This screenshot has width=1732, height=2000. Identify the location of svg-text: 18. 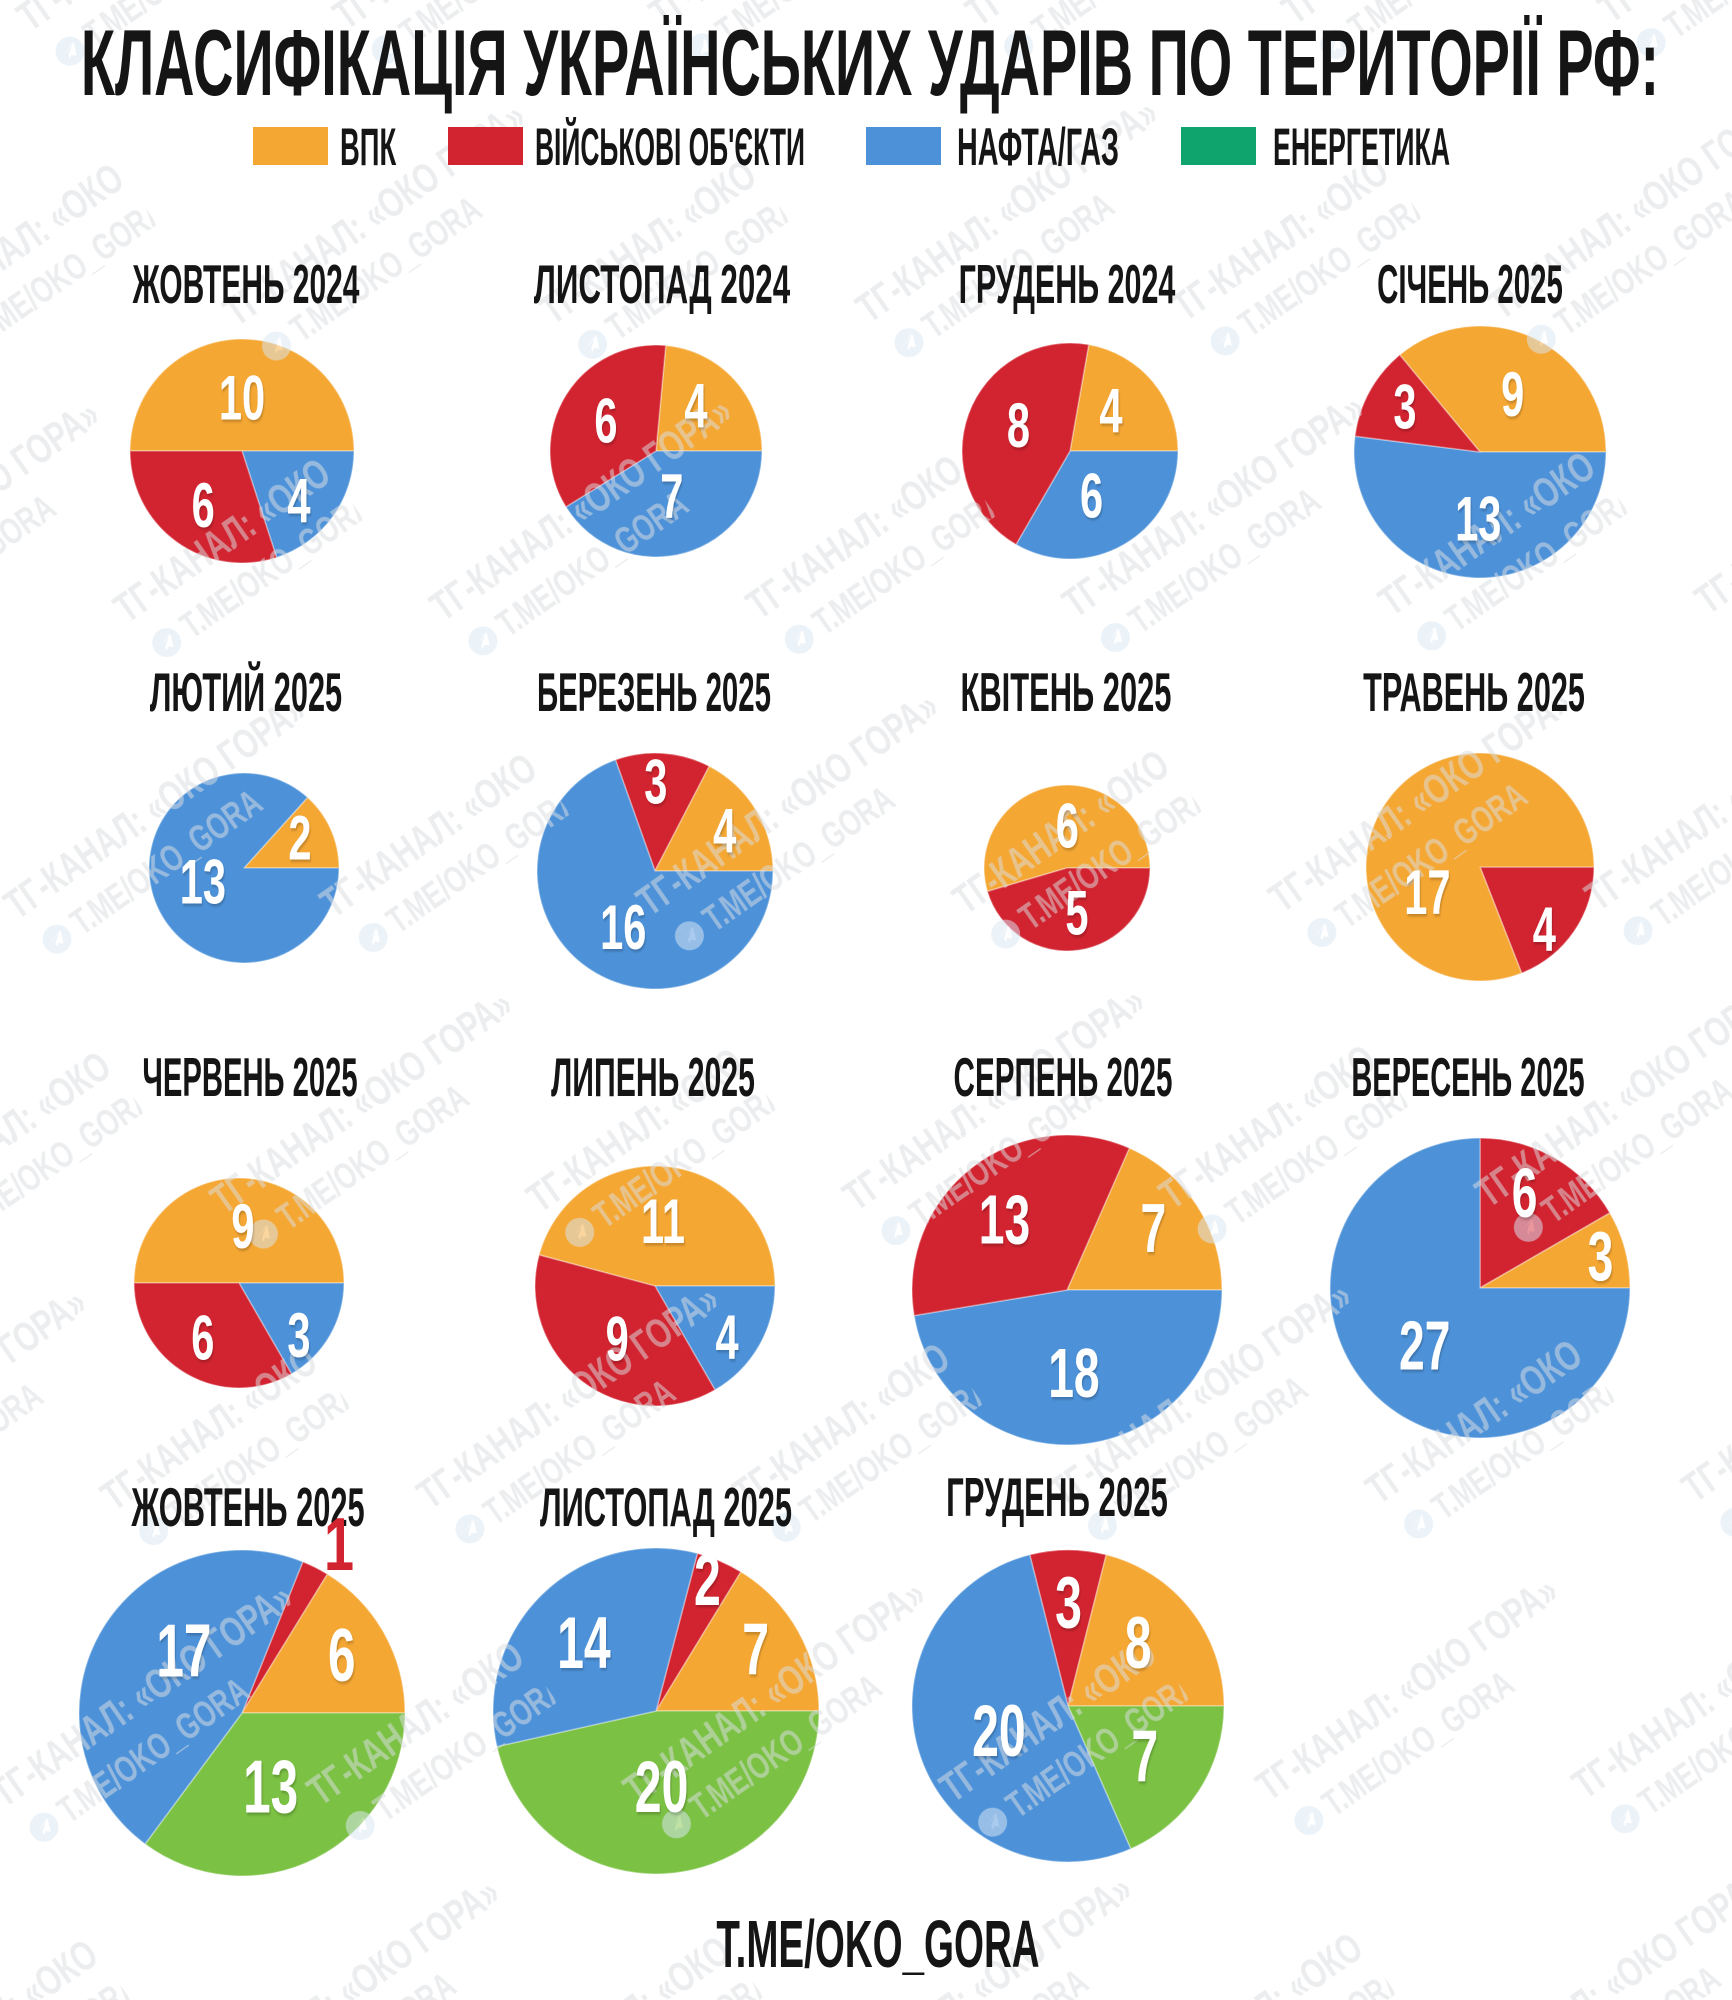
(1073, 1372).